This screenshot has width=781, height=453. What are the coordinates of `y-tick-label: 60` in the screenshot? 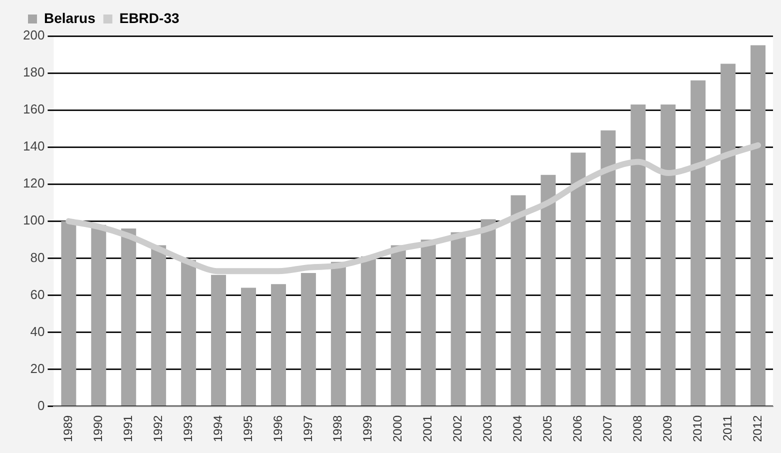 It's located at (37, 294).